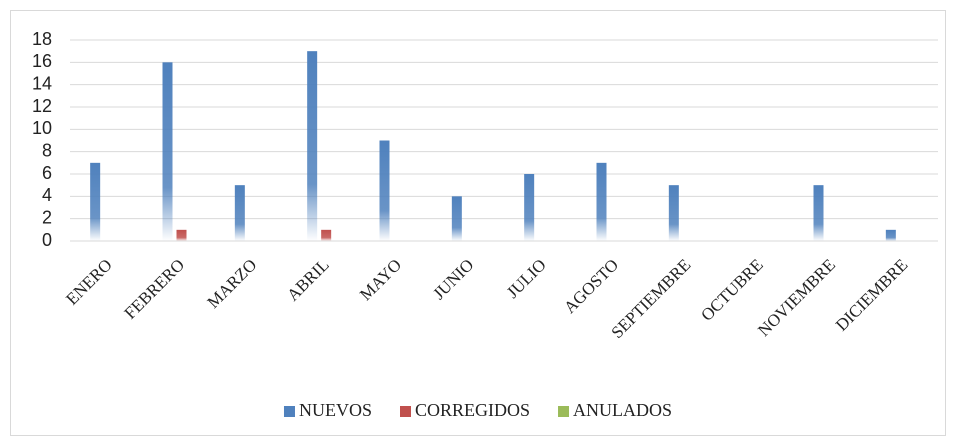 The width and height of the screenshot is (956, 446). I want to click on y-tick-label: 16, so click(42, 61).